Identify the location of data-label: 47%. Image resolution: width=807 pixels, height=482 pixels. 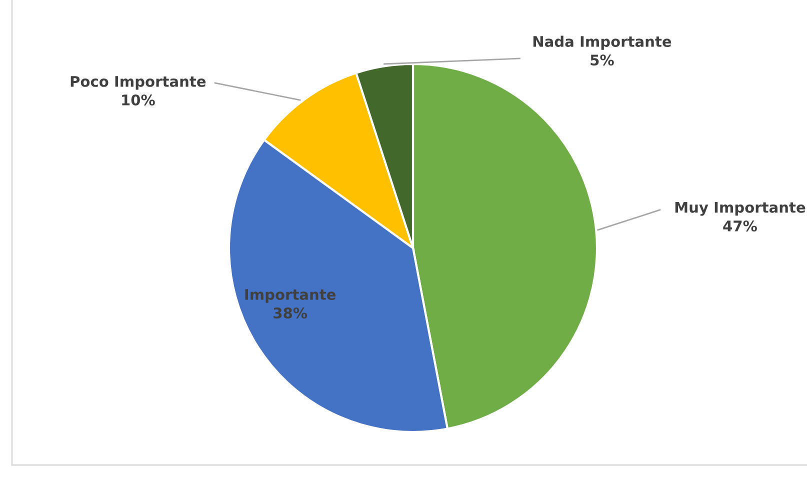
(740, 226).